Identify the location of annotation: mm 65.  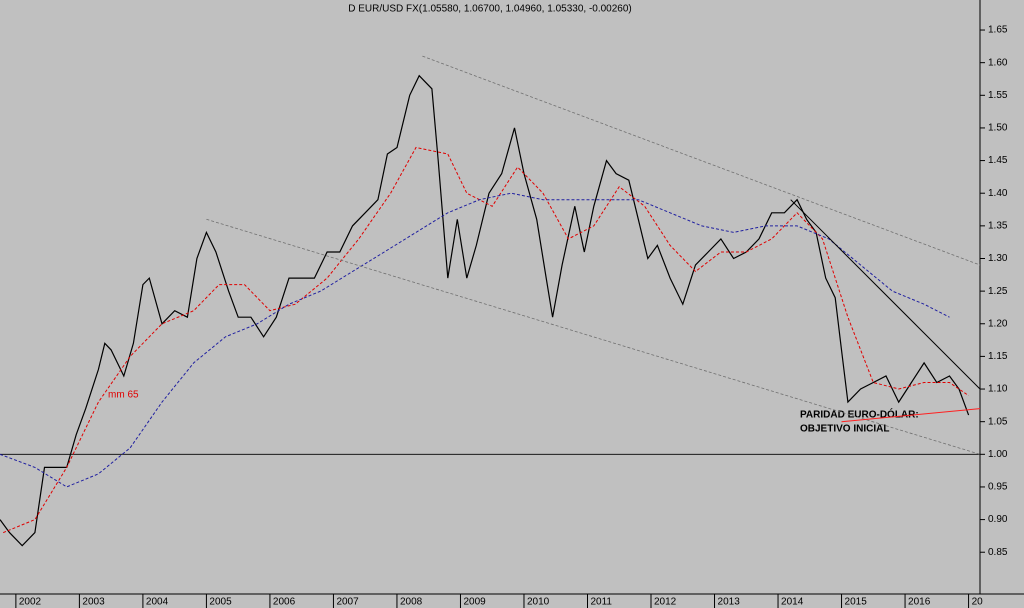
(123, 395).